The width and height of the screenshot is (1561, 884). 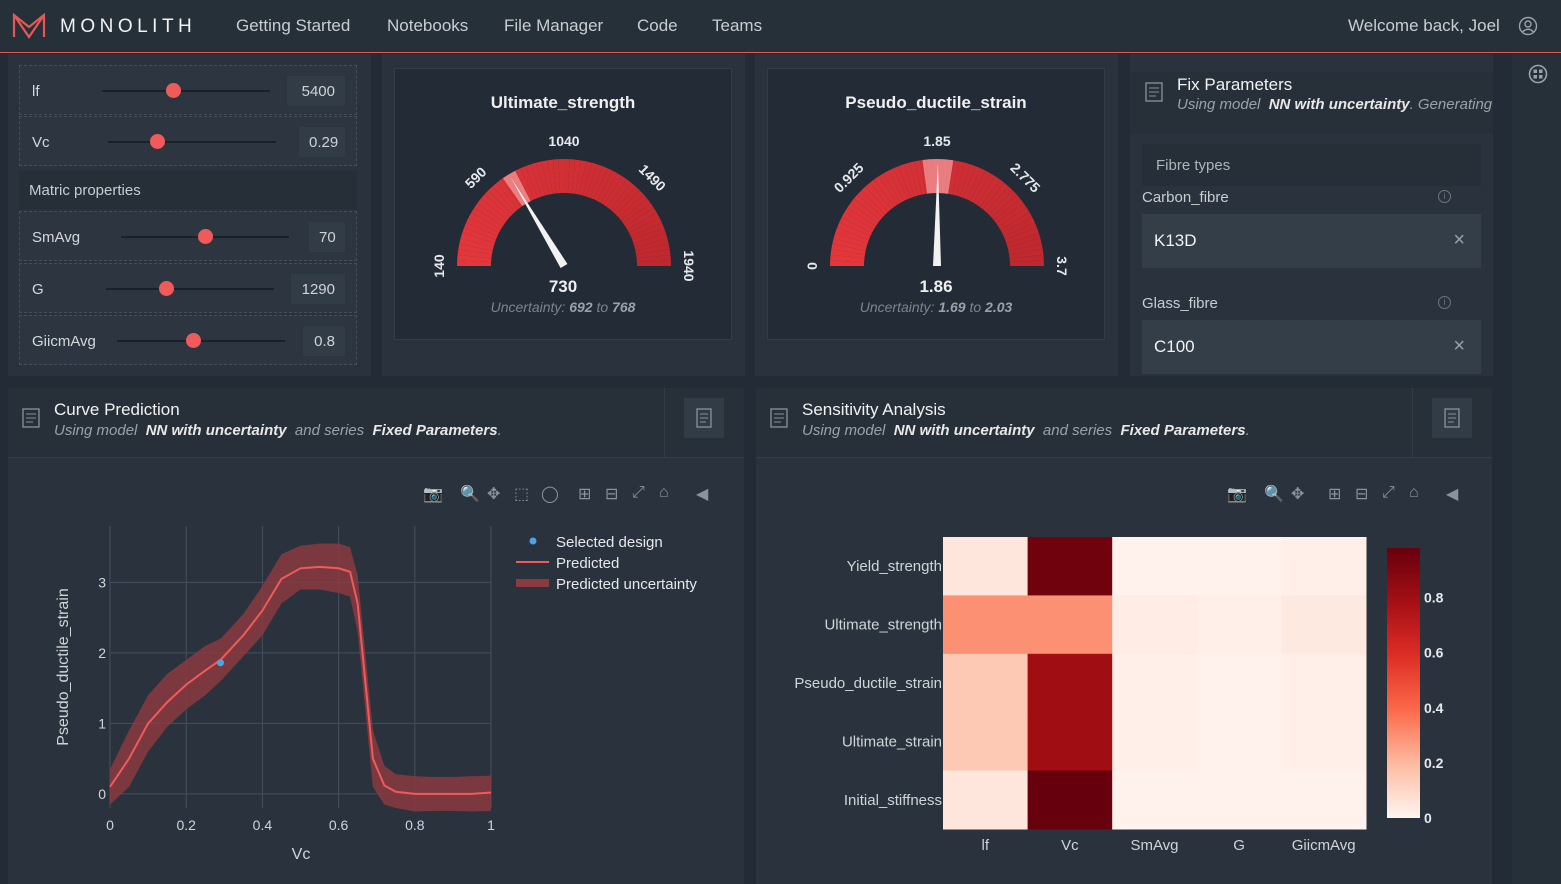 I want to click on model-name: NN with uncertainty, so click(x=964, y=430).